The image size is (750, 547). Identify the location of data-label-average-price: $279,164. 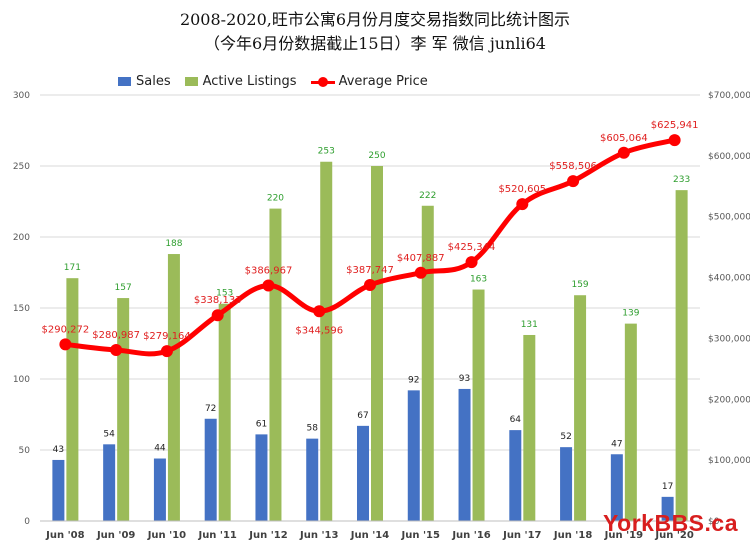
(167, 336).